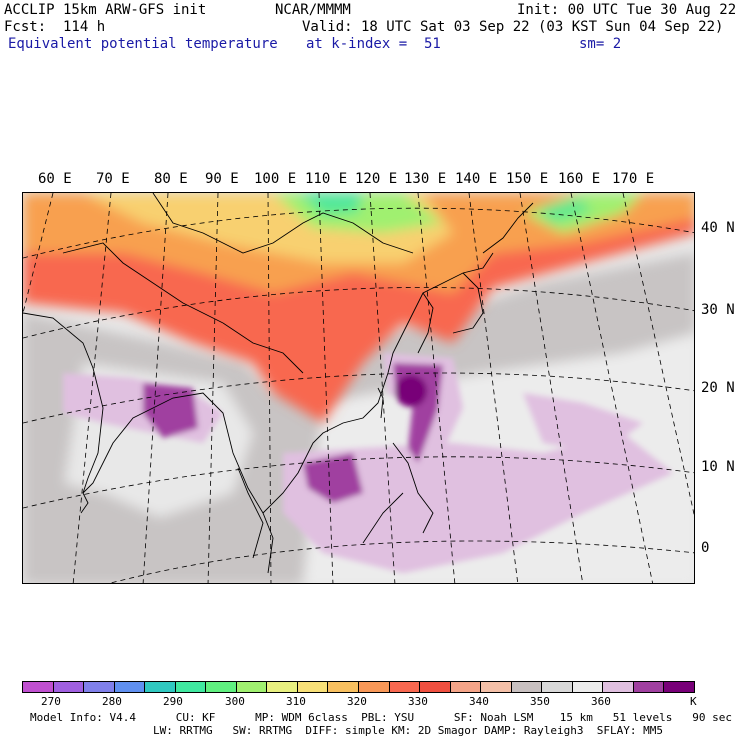 The width and height of the screenshot is (740, 740). What do you see at coordinates (357, 701) in the screenshot?
I see `colorbar-tick: 320` at bounding box center [357, 701].